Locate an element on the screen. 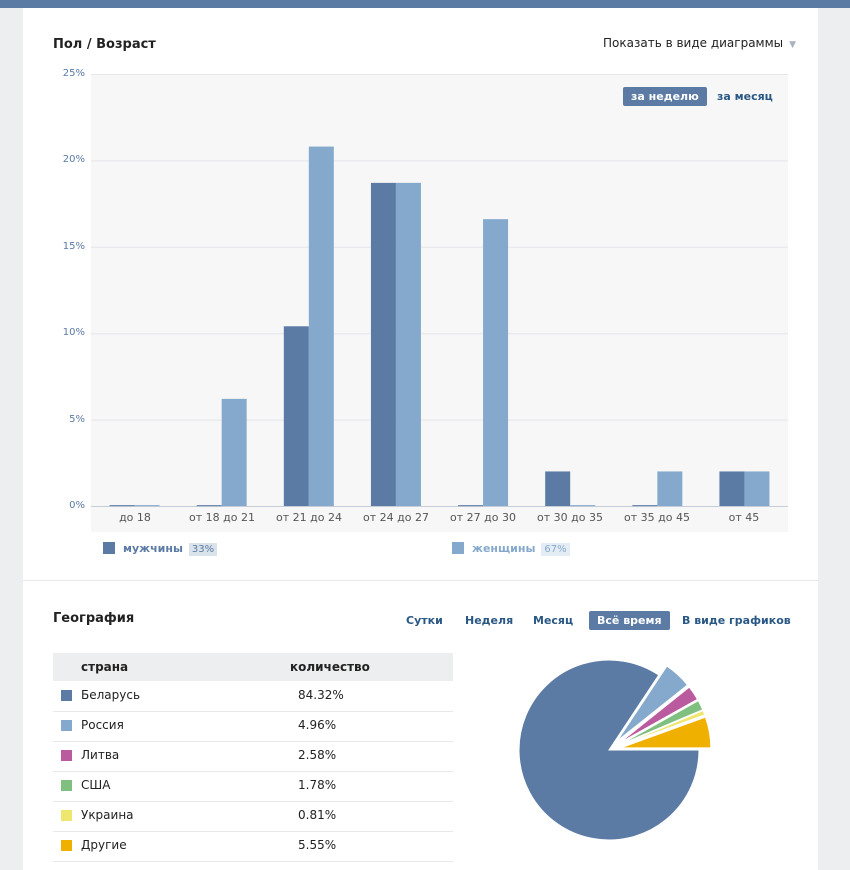 This screenshot has height=870, width=850. x-tick-label: от 21 до 24 is located at coordinates (309, 517).